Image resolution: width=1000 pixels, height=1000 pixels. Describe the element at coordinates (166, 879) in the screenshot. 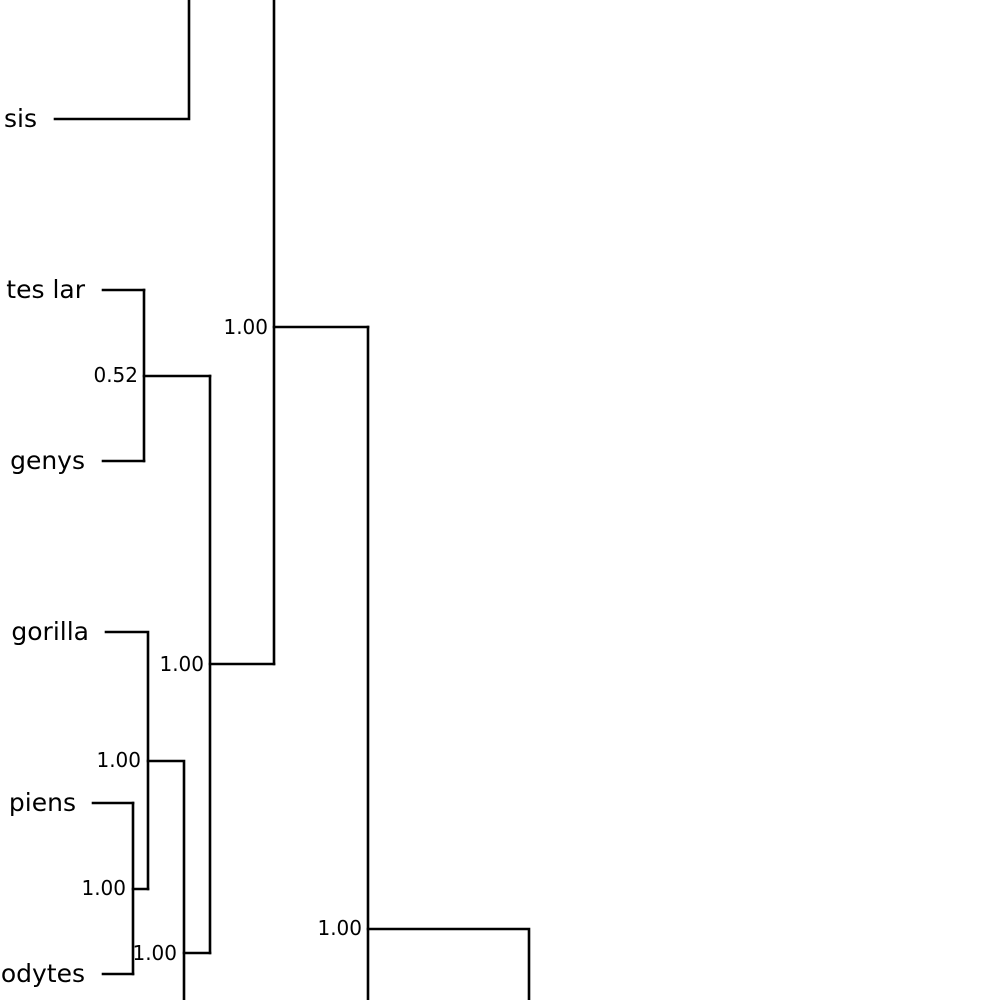

I see `branch-gorilla-clade-stem` at that location.